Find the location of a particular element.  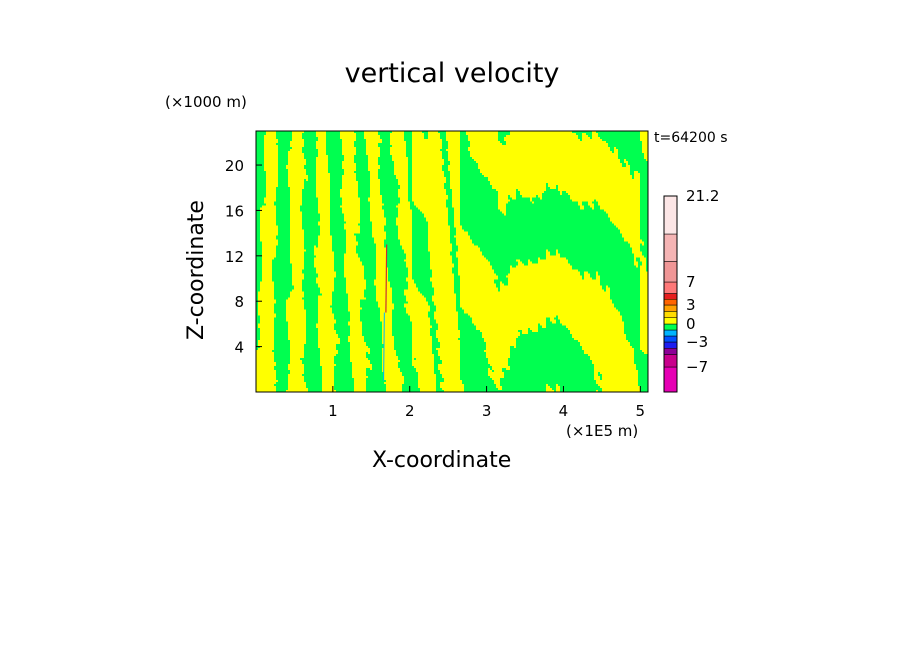

x-axis-label: X-coordinate is located at coordinates (442, 460).